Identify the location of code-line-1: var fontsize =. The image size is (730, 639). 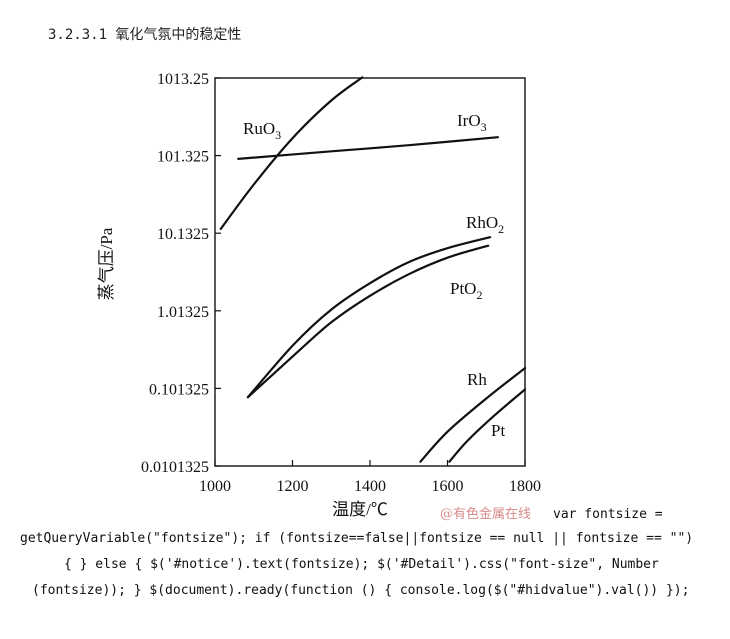
(608, 514).